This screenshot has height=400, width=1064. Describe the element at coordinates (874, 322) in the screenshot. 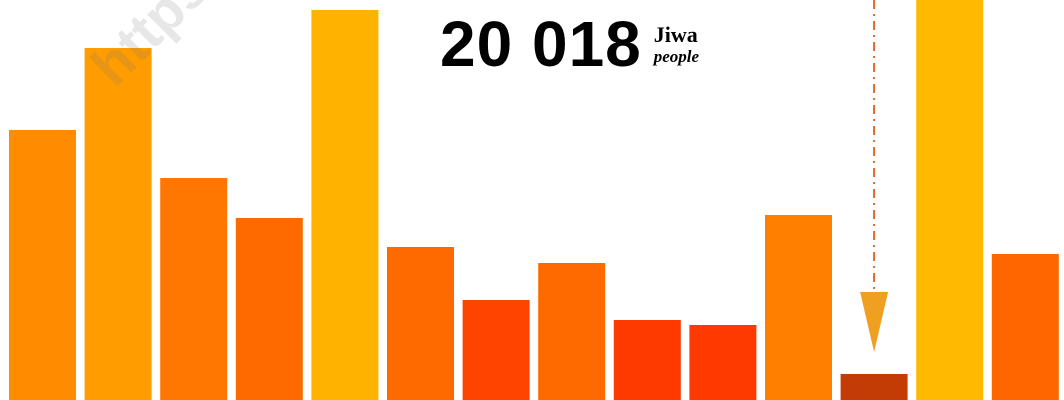

I see `pointer-arrow-head` at that location.